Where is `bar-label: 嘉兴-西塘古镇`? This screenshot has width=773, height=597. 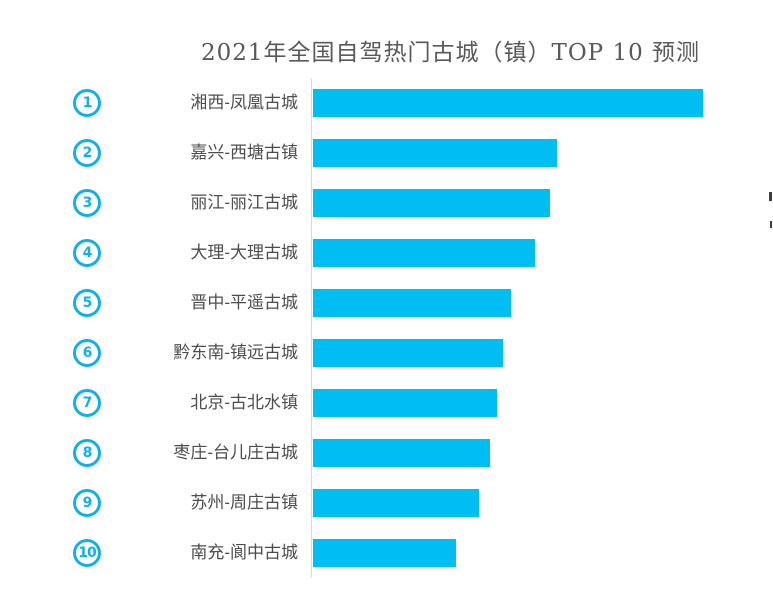
bar-label: 嘉兴-西塘古镇 is located at coordinates (244, 152).